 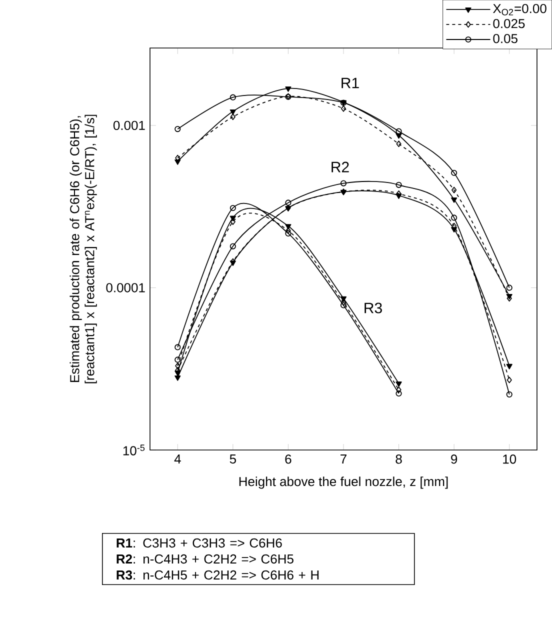 What do you see at coordinates (350, 83) in the screenshot?
I see `annotation: R1` at bounding box center [350, 83].